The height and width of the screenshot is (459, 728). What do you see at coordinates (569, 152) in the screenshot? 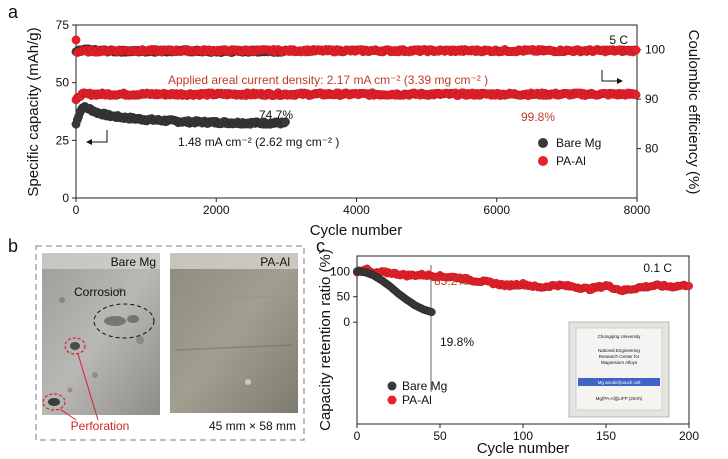
I see `panel-a-legend: Bare Mg PA-Al` at bounding box center [569, 152].